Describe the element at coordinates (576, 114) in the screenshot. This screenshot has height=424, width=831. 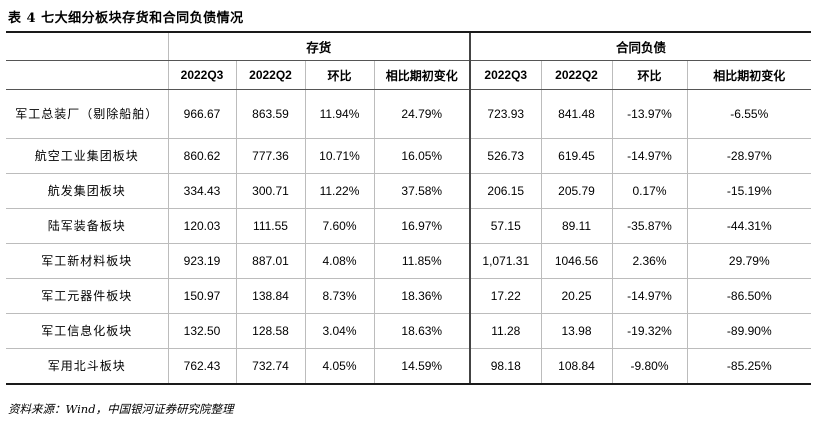
I see `cl-q2-cell: 841.48` at that location.